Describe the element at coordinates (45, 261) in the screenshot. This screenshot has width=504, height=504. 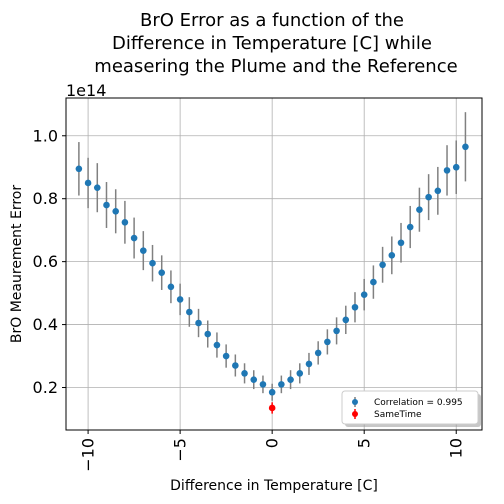
I see `y-tick-label: 0.6` at that location.